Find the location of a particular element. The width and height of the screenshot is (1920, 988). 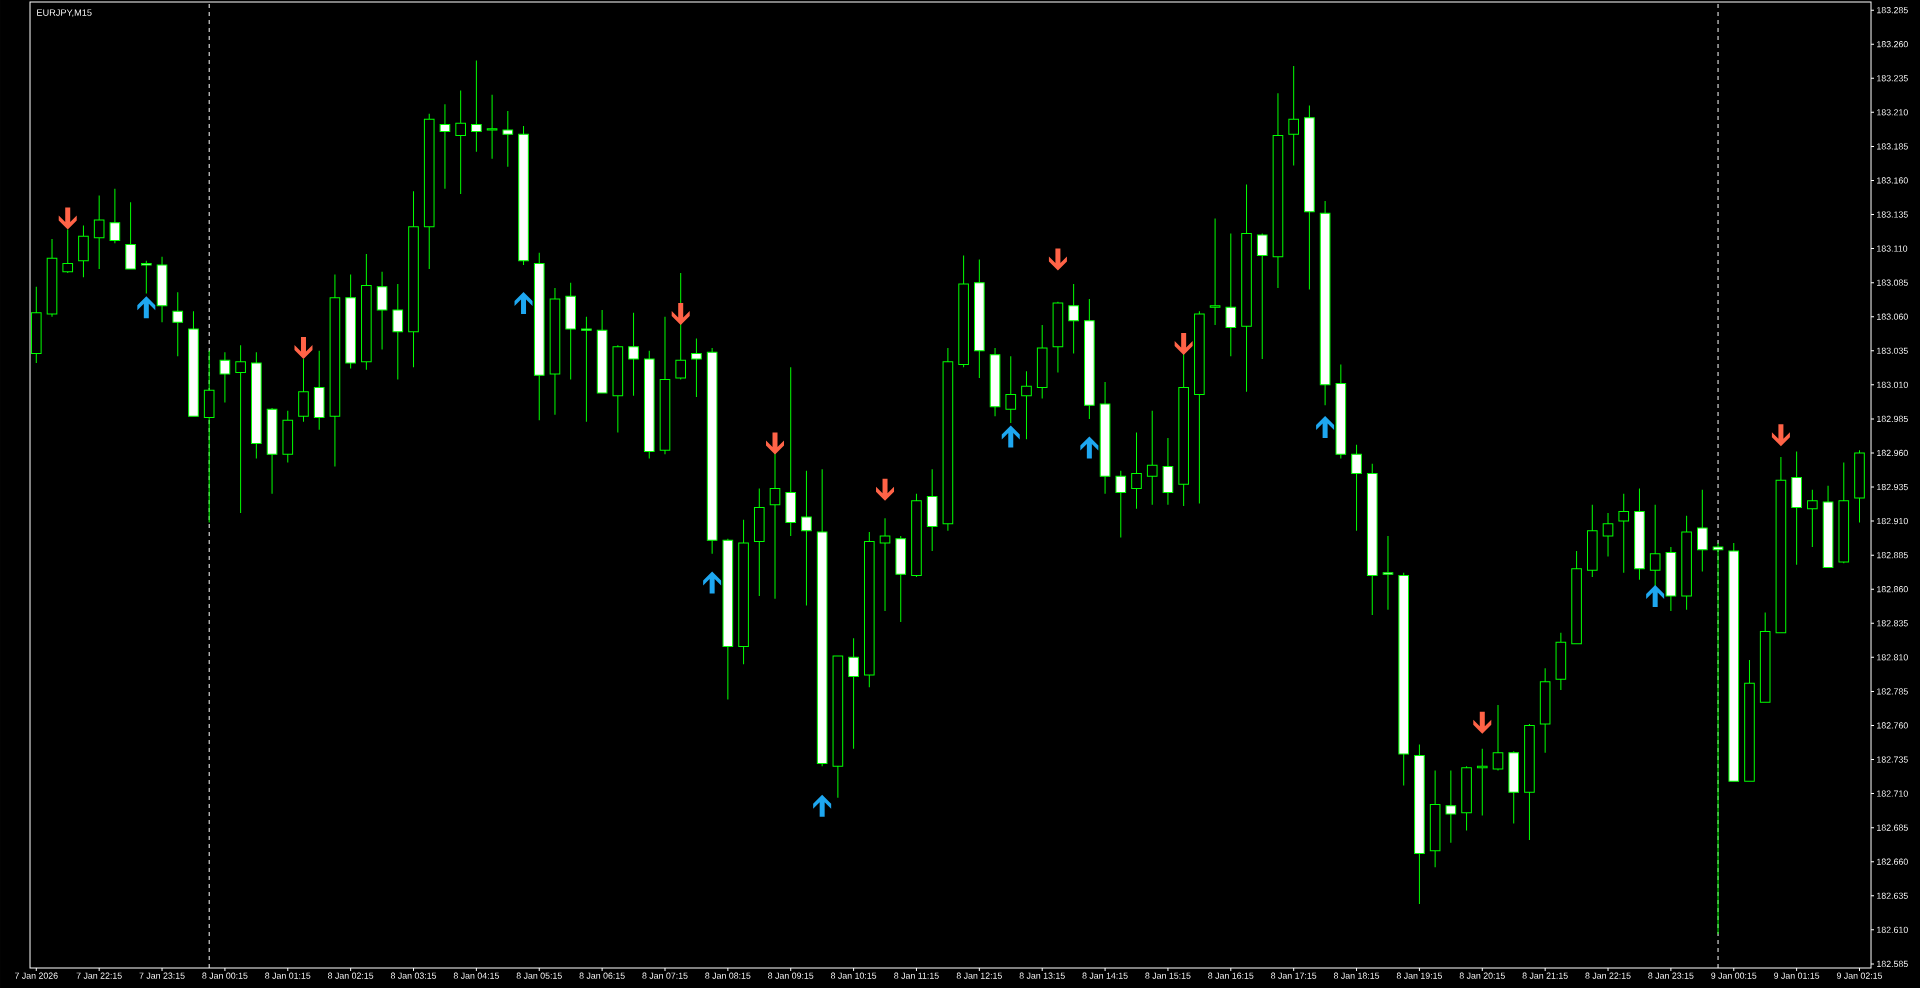

x-tick-label: 8 Jan 13:15 is located at coordinates (1042, 975).